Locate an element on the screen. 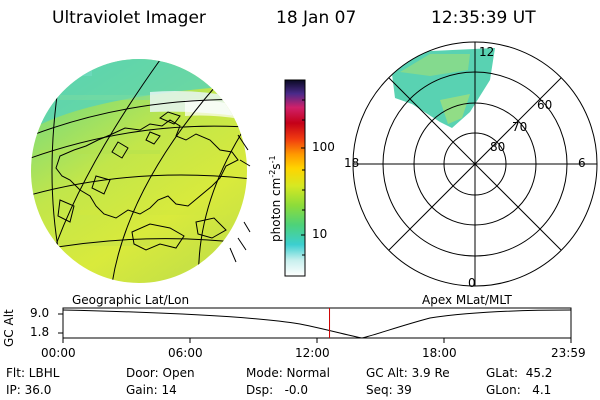  polar-mlt-12: 12 is located at coordinates (487, 52).